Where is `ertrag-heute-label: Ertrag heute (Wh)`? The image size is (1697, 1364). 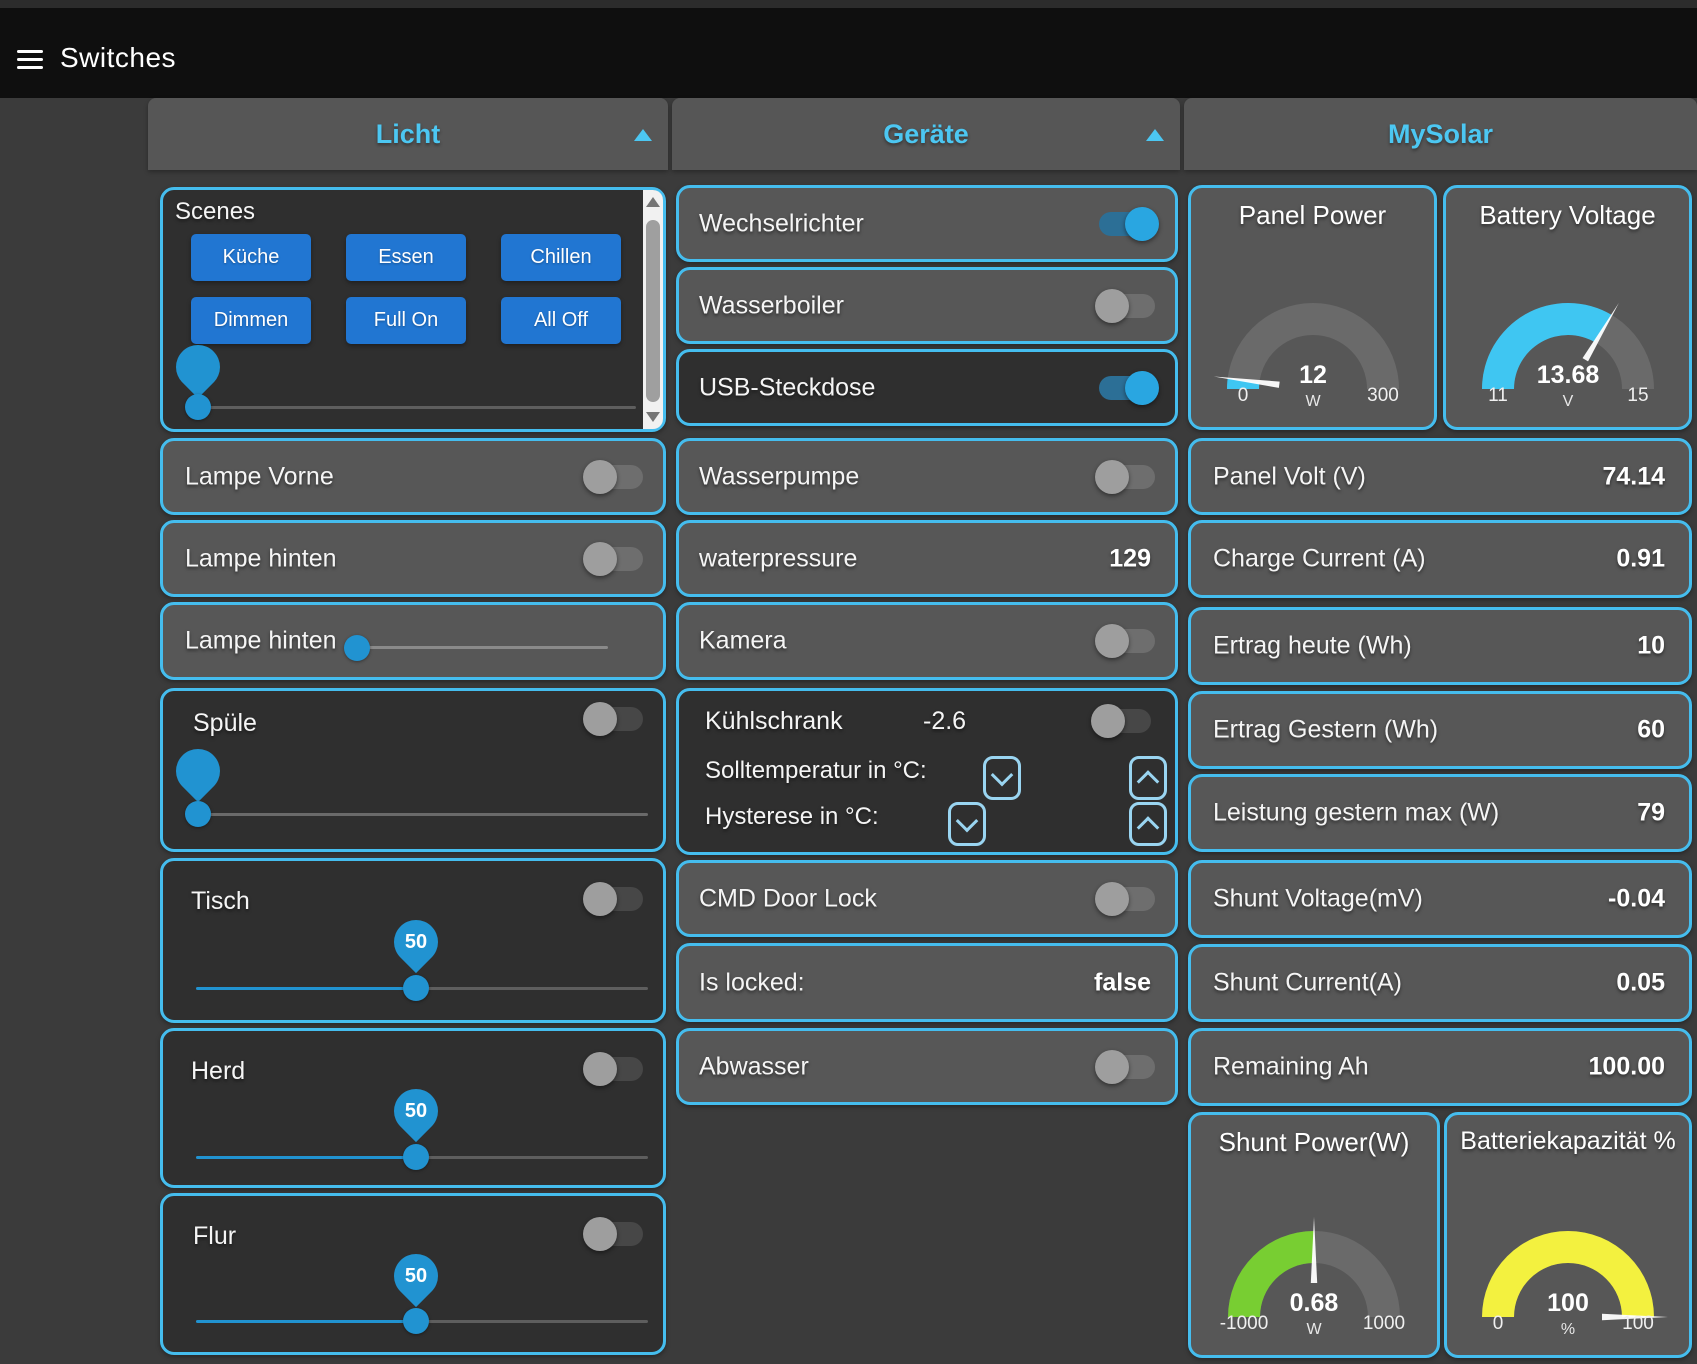 ertrag-heute-label: Ertrag heute (Wh) is located at coordinates (1312, 645).